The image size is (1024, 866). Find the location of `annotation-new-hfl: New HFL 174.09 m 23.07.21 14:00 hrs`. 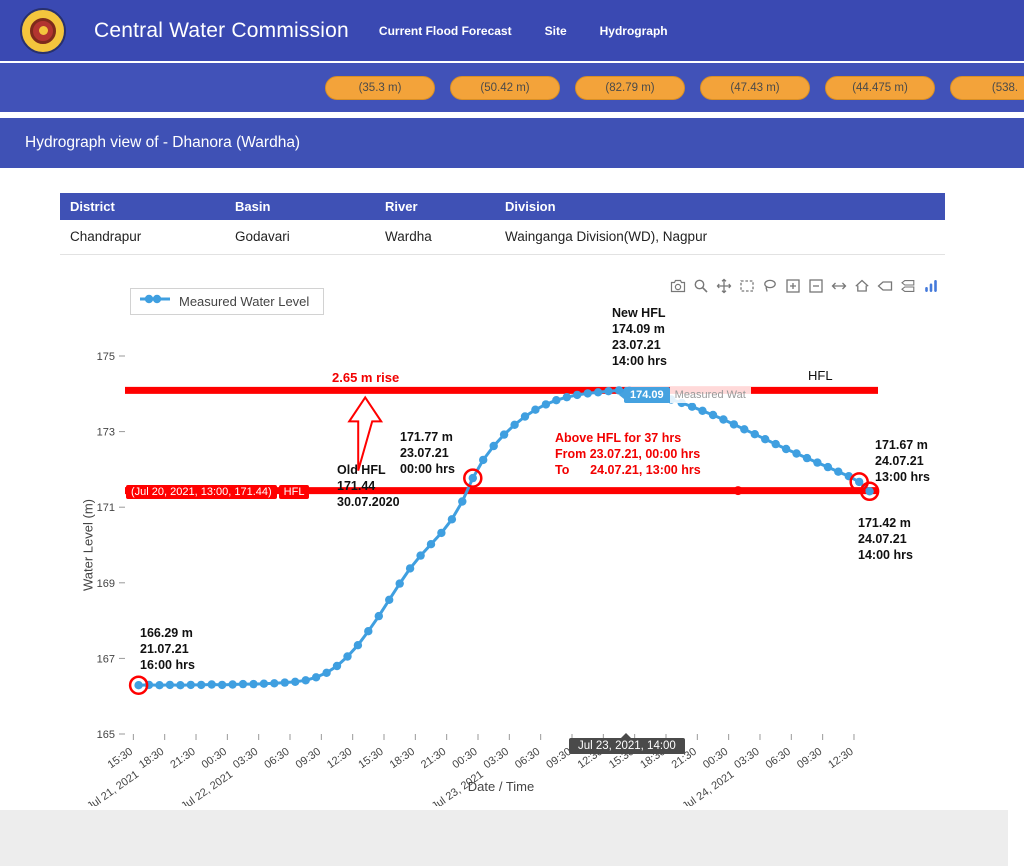

annotation-new-hfl: New HFL 174.09 m 23.07.21 14:00 hrs is located at coordinates (639, 336).